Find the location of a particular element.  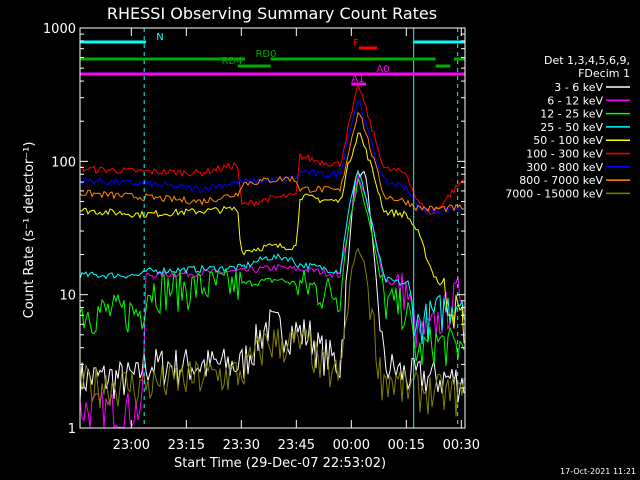

legend-label-8: 800 - 7000 keV is located at coordinates (561, 180).